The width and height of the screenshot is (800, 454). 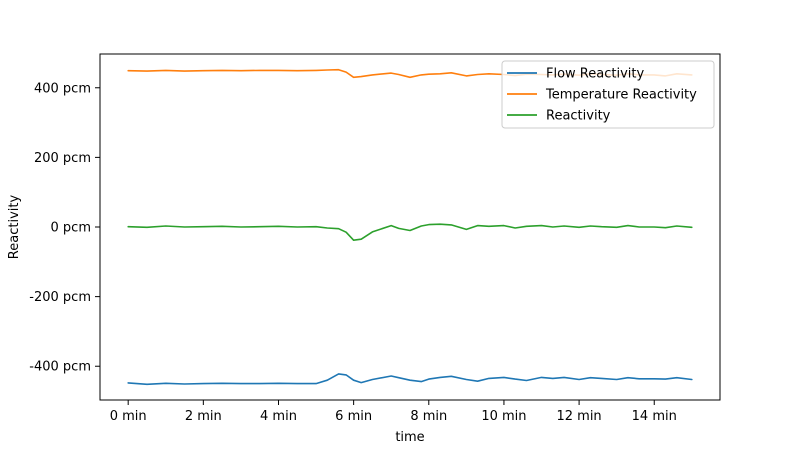 What do you see at coordinates (62, 88) in the screenshot?
I see `y-tick-label: 400 pcm` at bounding box center [62, 88].